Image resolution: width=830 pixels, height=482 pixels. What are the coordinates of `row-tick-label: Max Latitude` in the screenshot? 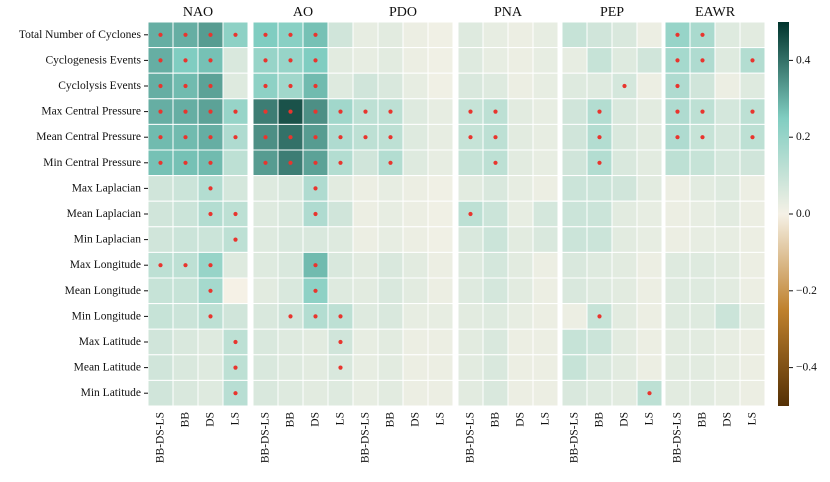 It's located at (110, 342).